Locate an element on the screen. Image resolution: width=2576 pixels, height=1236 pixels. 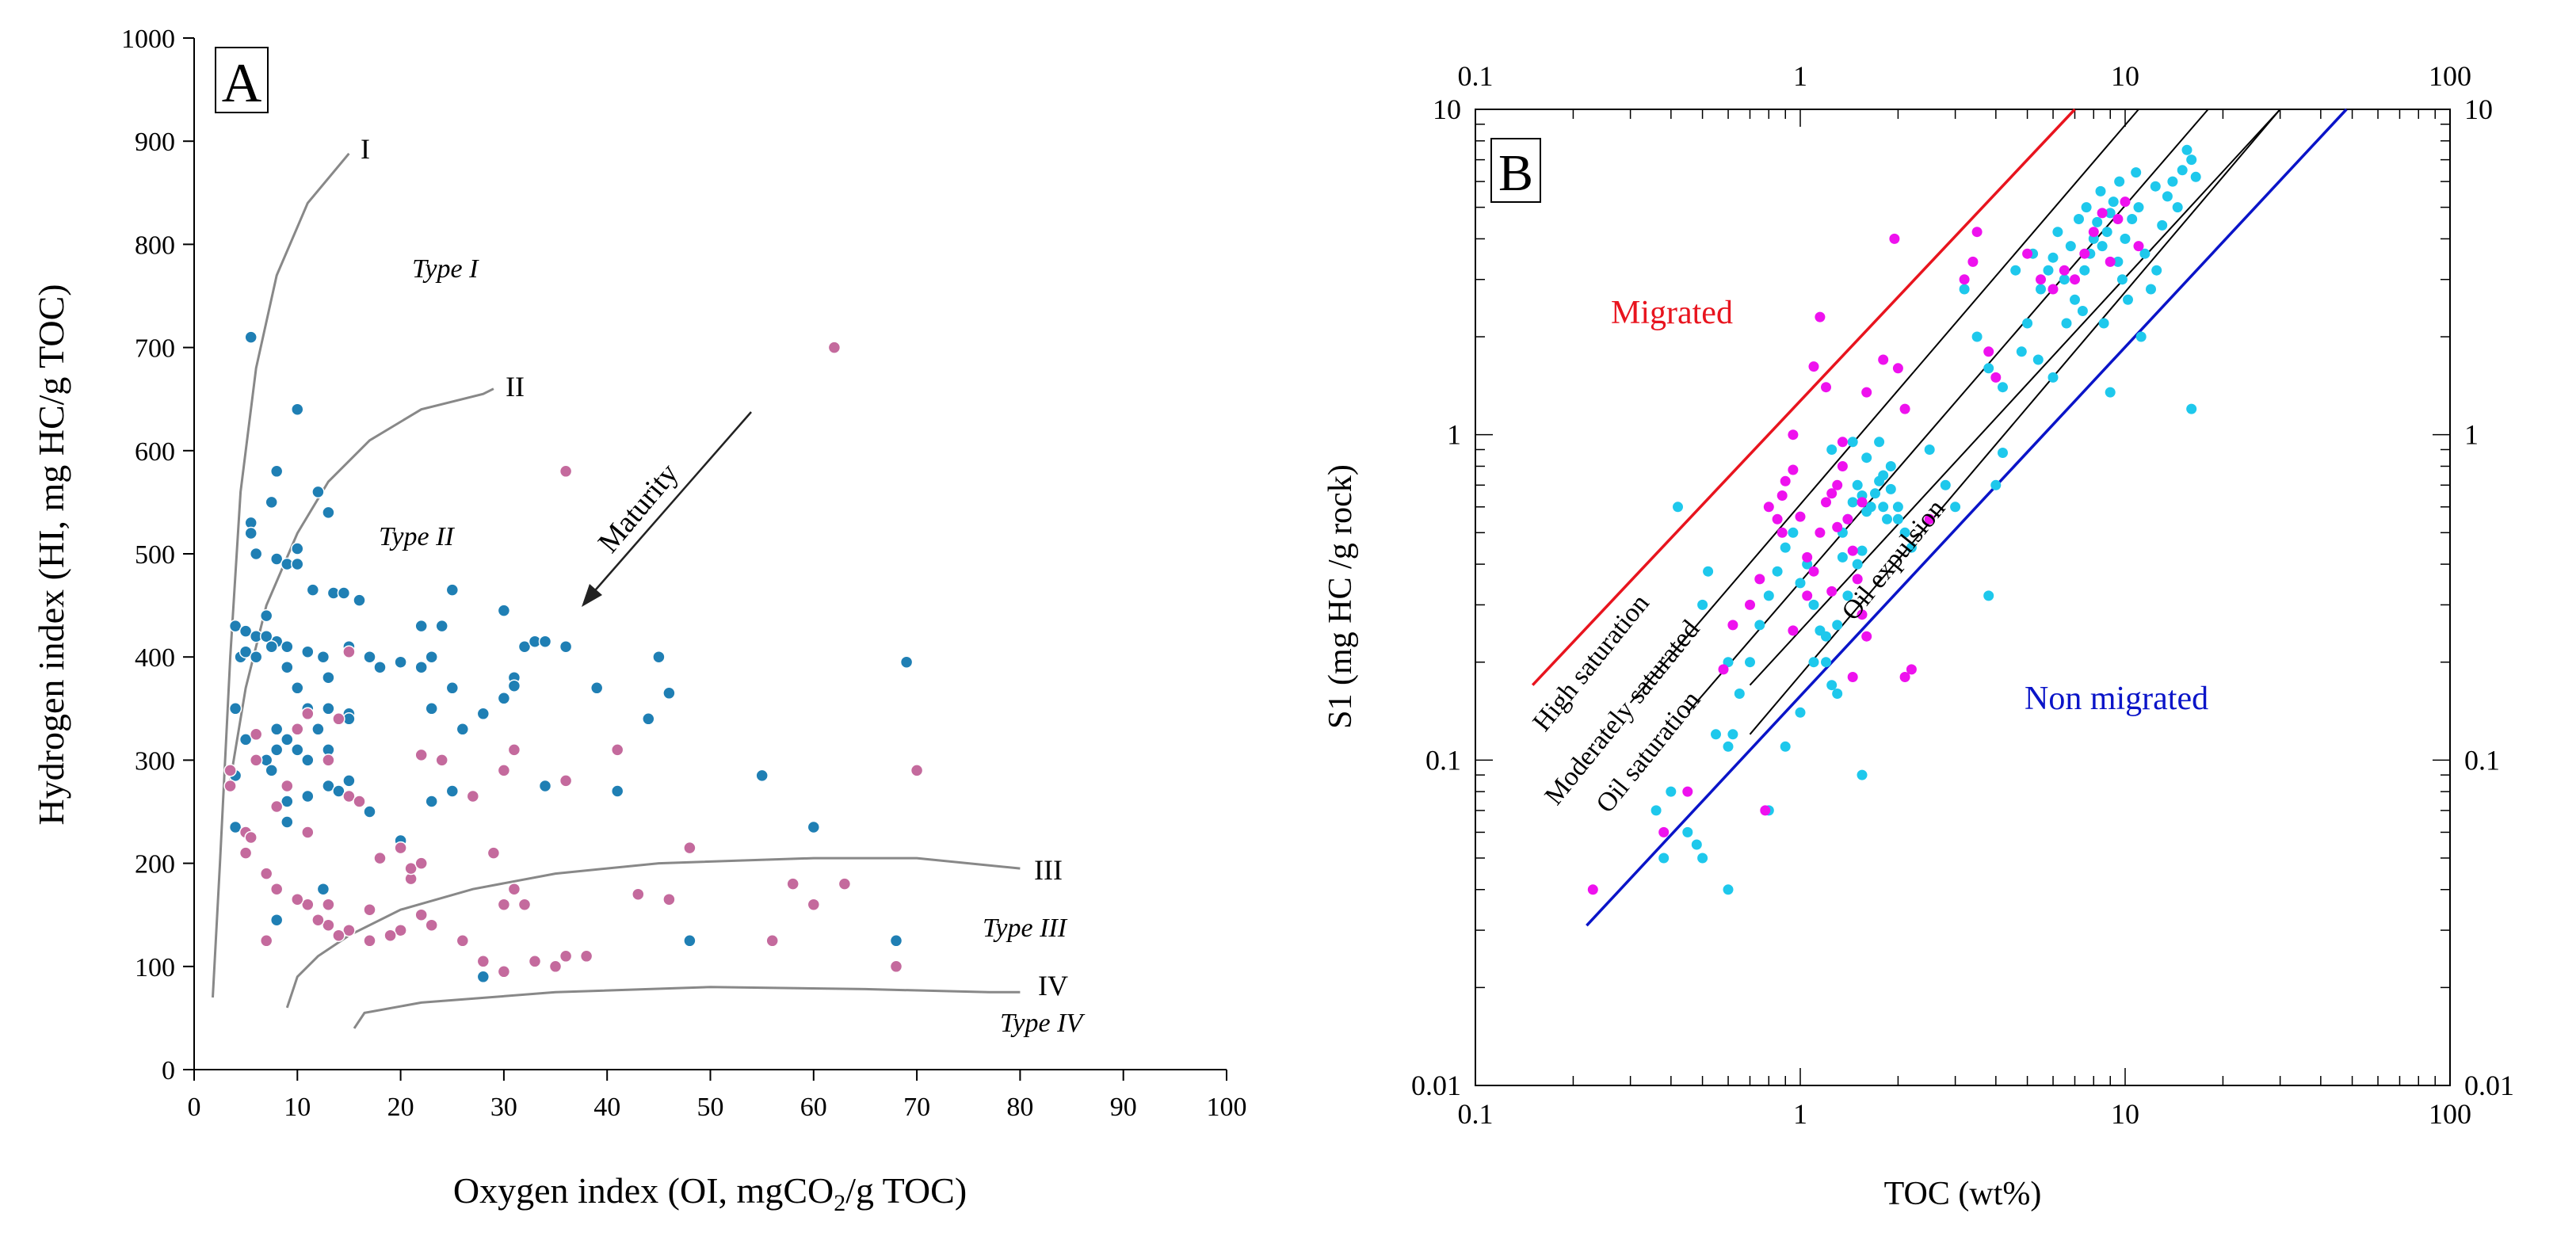
region-label-type-ii: Type II is located at coordinates (417, 536).